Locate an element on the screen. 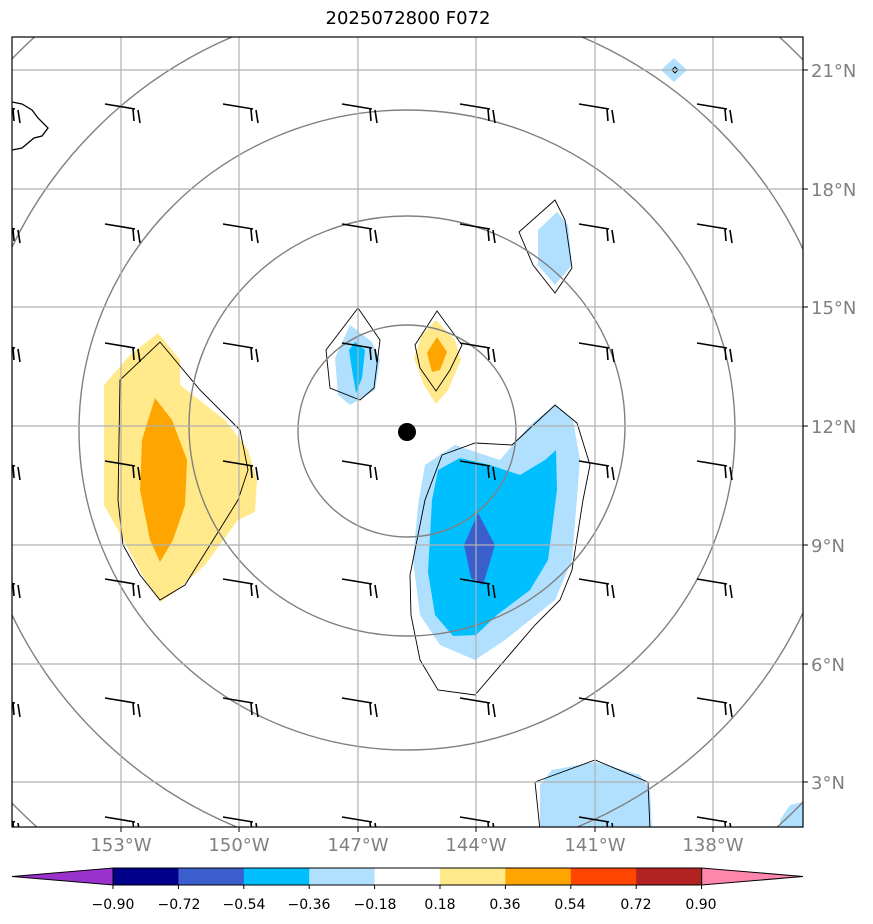 Image resolution: width=873 pixels, height=924 pixels. contour-center-negative is located at coordinates (353, 354).